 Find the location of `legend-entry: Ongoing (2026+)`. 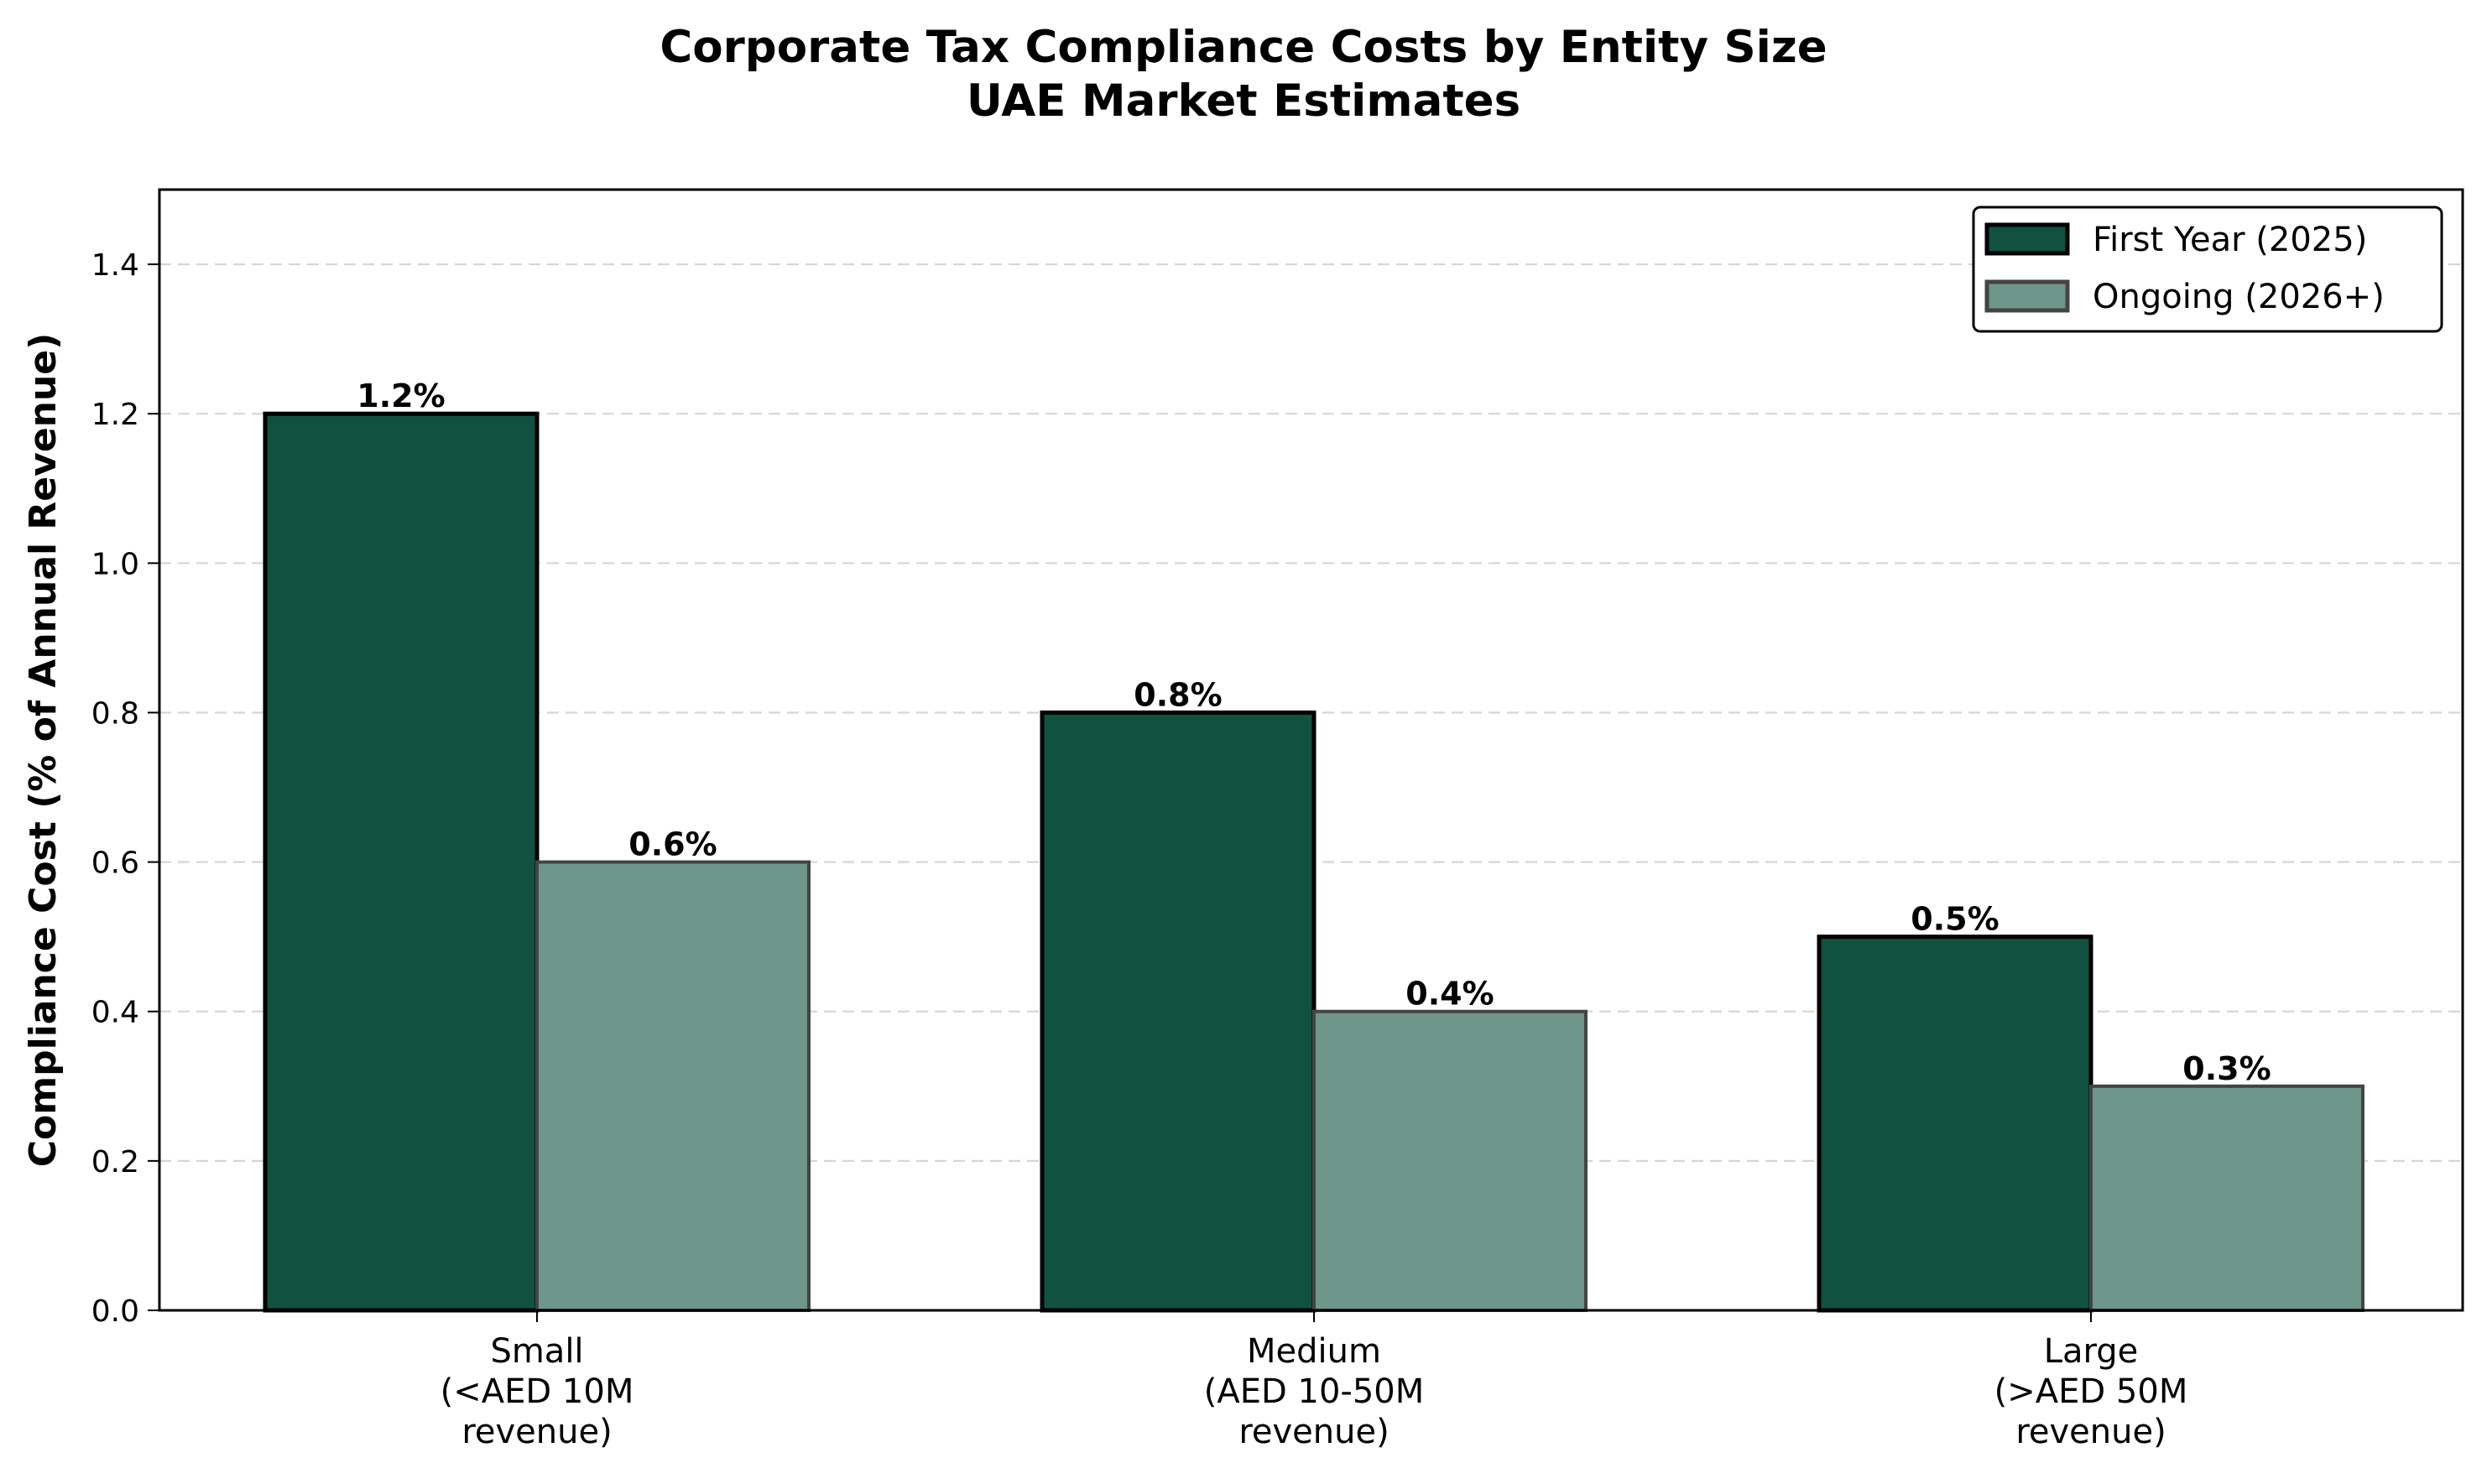

legend-entry: Ongoing (2026+) is located at coordinates (2239, 297).